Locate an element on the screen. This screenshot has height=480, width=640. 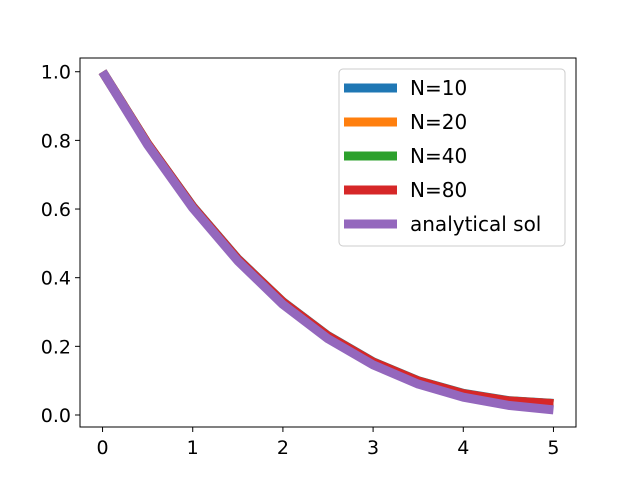
legend-box is located at coordinates (452, 157).